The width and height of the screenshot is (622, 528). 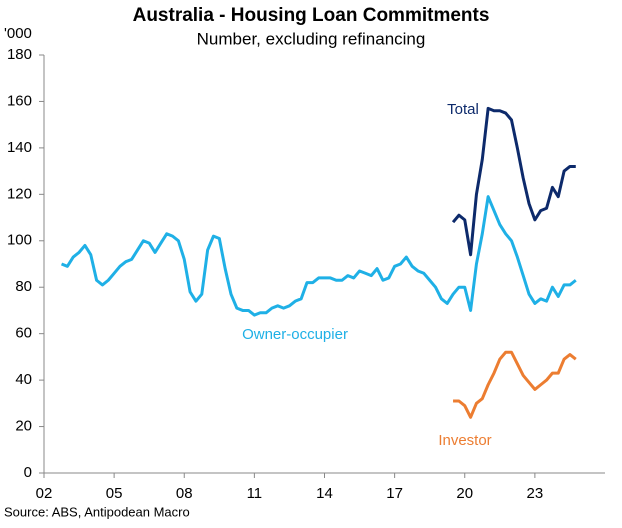 I want to click on y-unit: '000, so click(x=18, y=33).